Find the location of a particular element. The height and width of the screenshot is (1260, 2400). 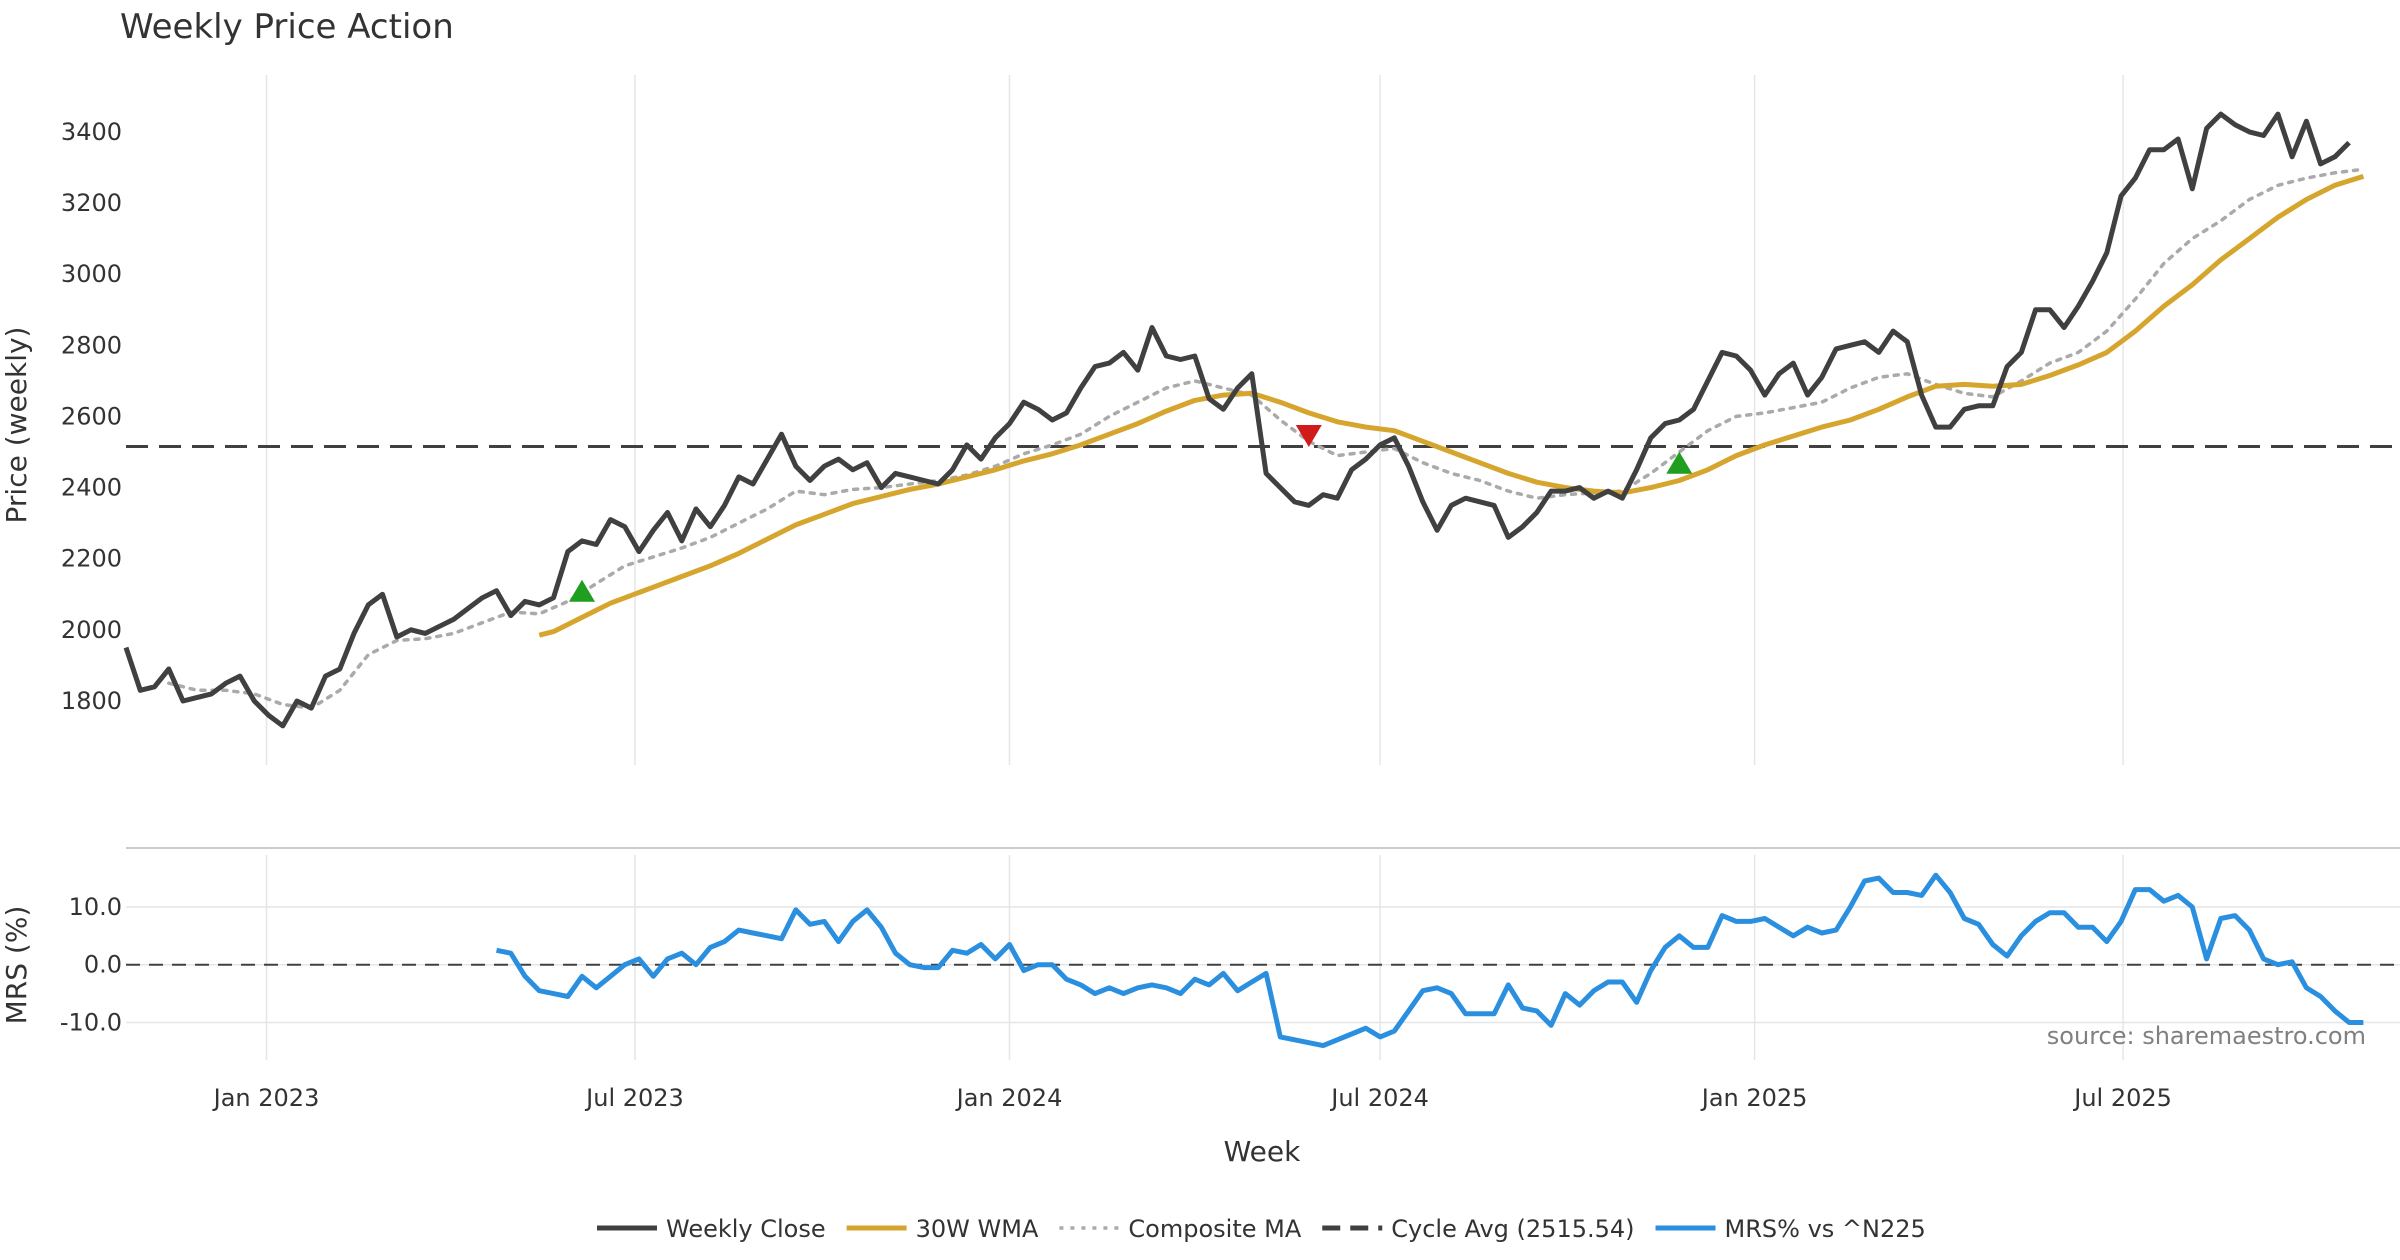

price-y-axis-label: Price (weekly) is located at coordinates (16, 425).